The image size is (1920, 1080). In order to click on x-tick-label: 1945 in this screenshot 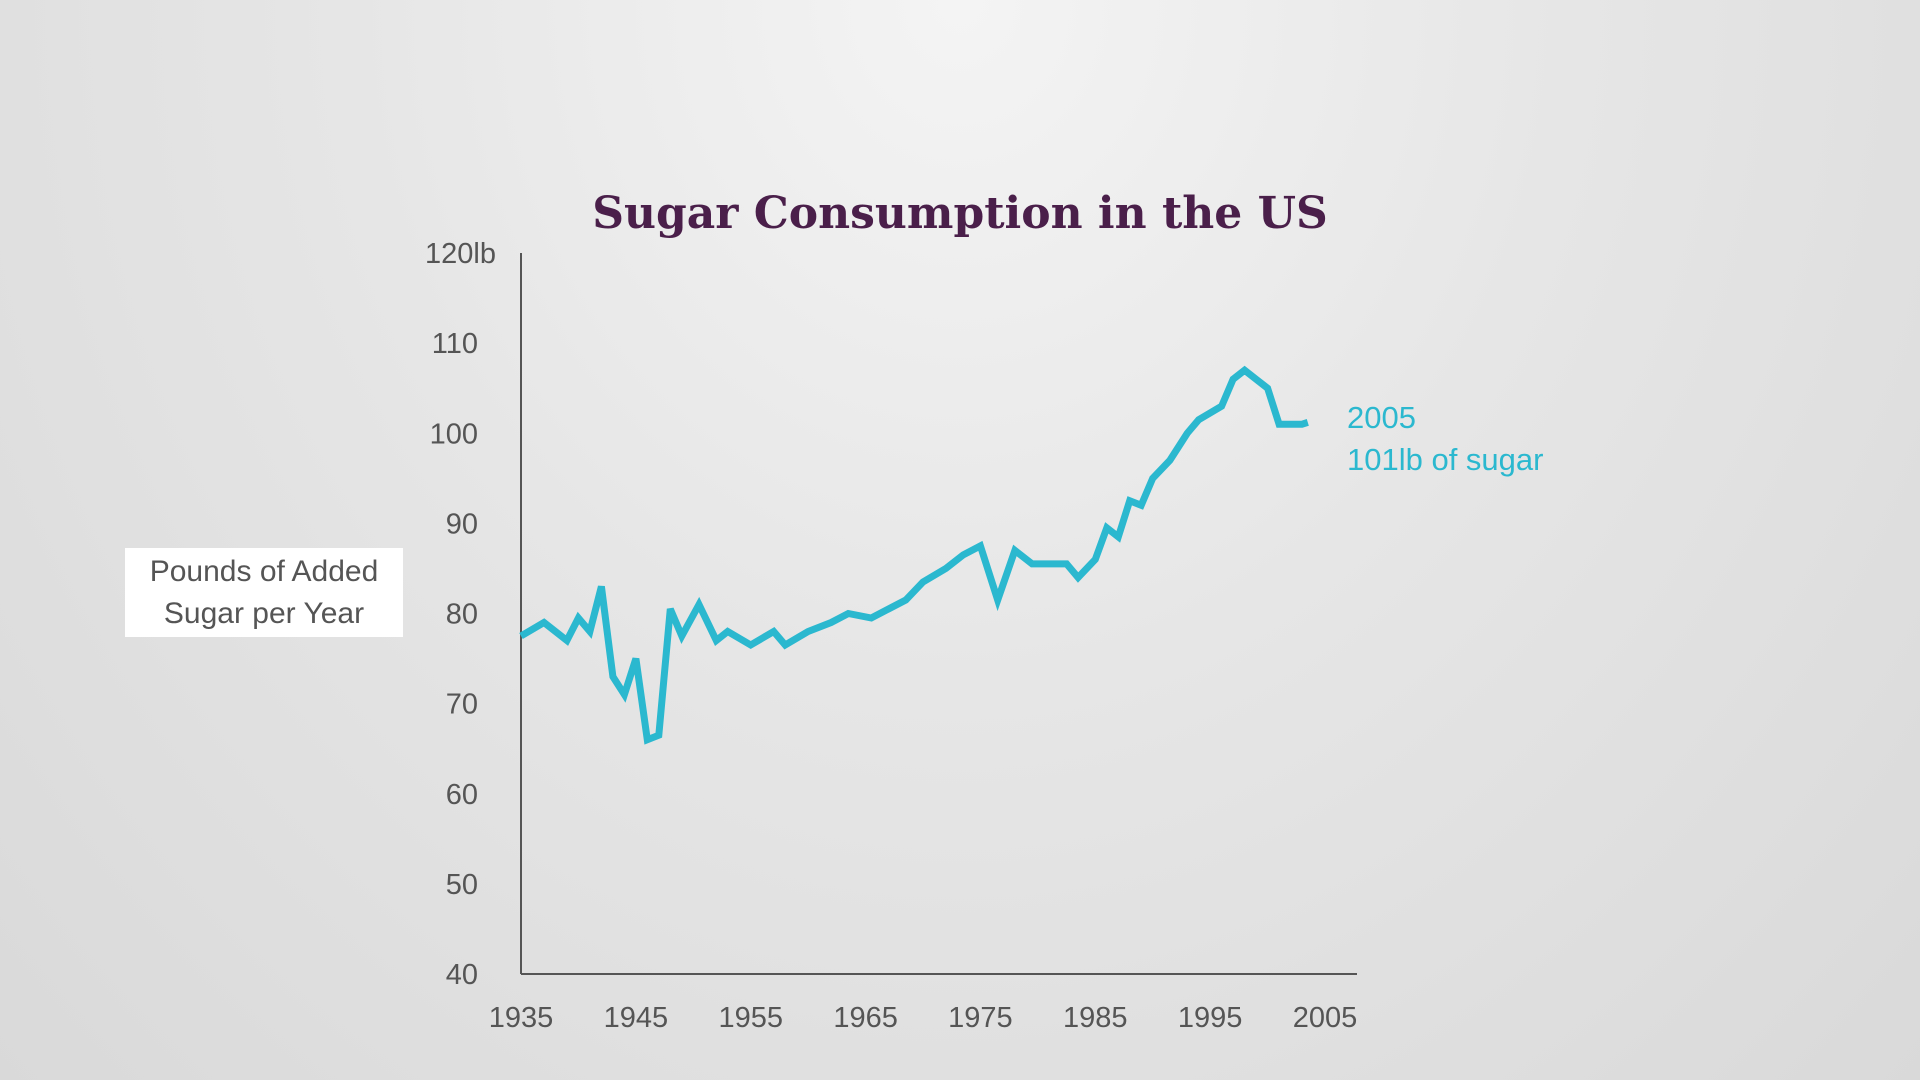, I will do `click(636, 1018)`.